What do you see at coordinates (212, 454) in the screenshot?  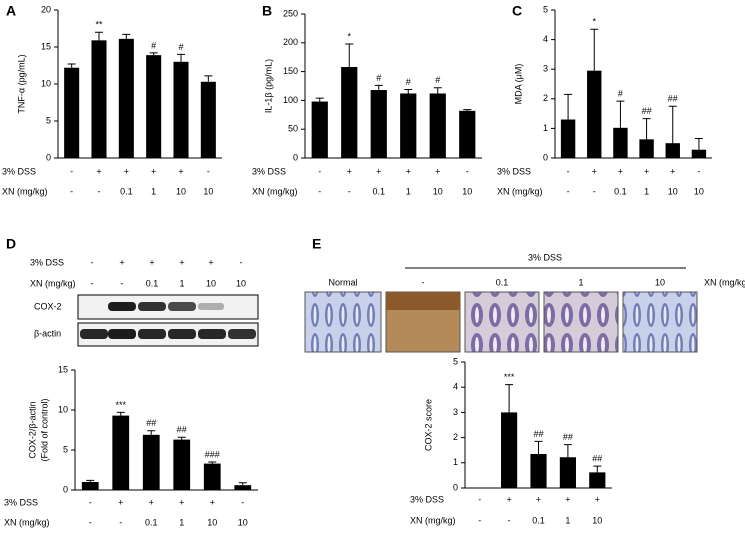 I see `significance: ###` at bounding box center [212, 454].